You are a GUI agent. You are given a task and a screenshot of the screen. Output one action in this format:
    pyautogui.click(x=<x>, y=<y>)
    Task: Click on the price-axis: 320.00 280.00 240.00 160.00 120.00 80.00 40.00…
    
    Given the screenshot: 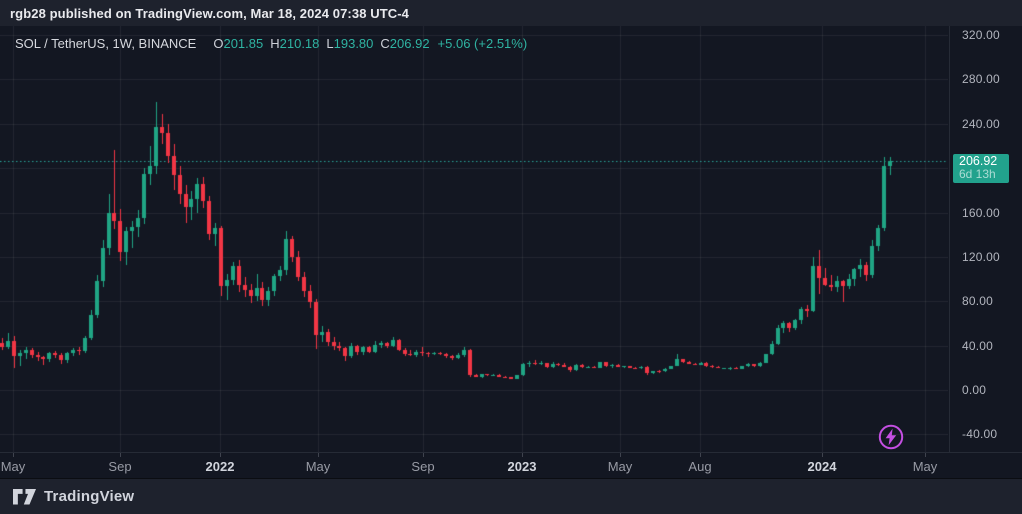 What is the action you would take?
    pyautogui.click(x=985, y=239)
    